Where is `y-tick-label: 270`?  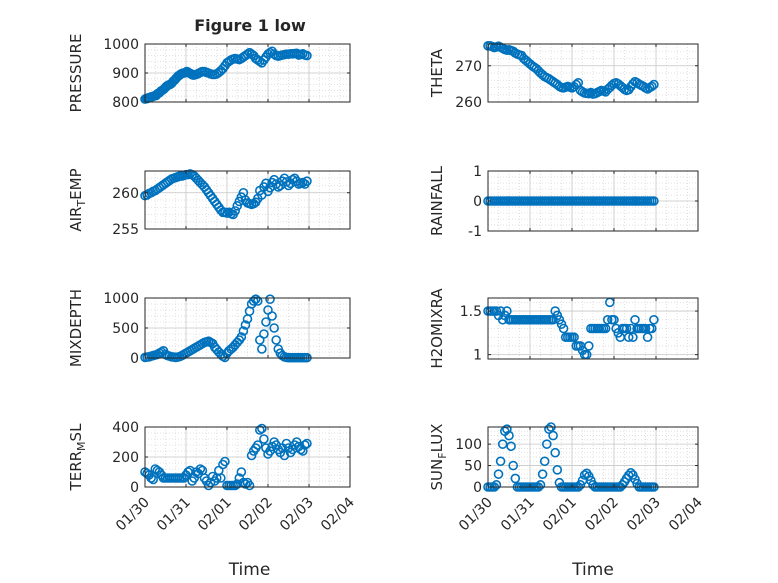 y-tick-label: 270 is located at coordinates (468, 67).